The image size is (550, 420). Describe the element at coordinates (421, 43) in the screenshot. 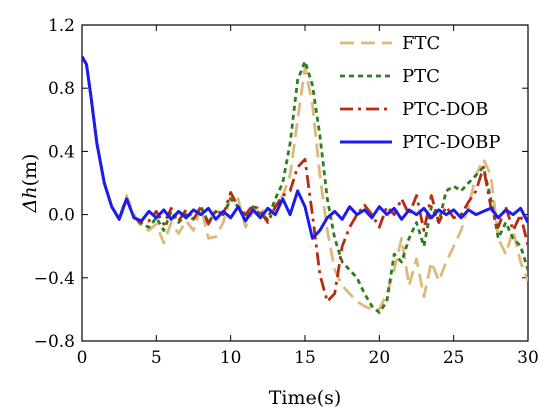

I see `legend-label-ftc: FTC` at that location.